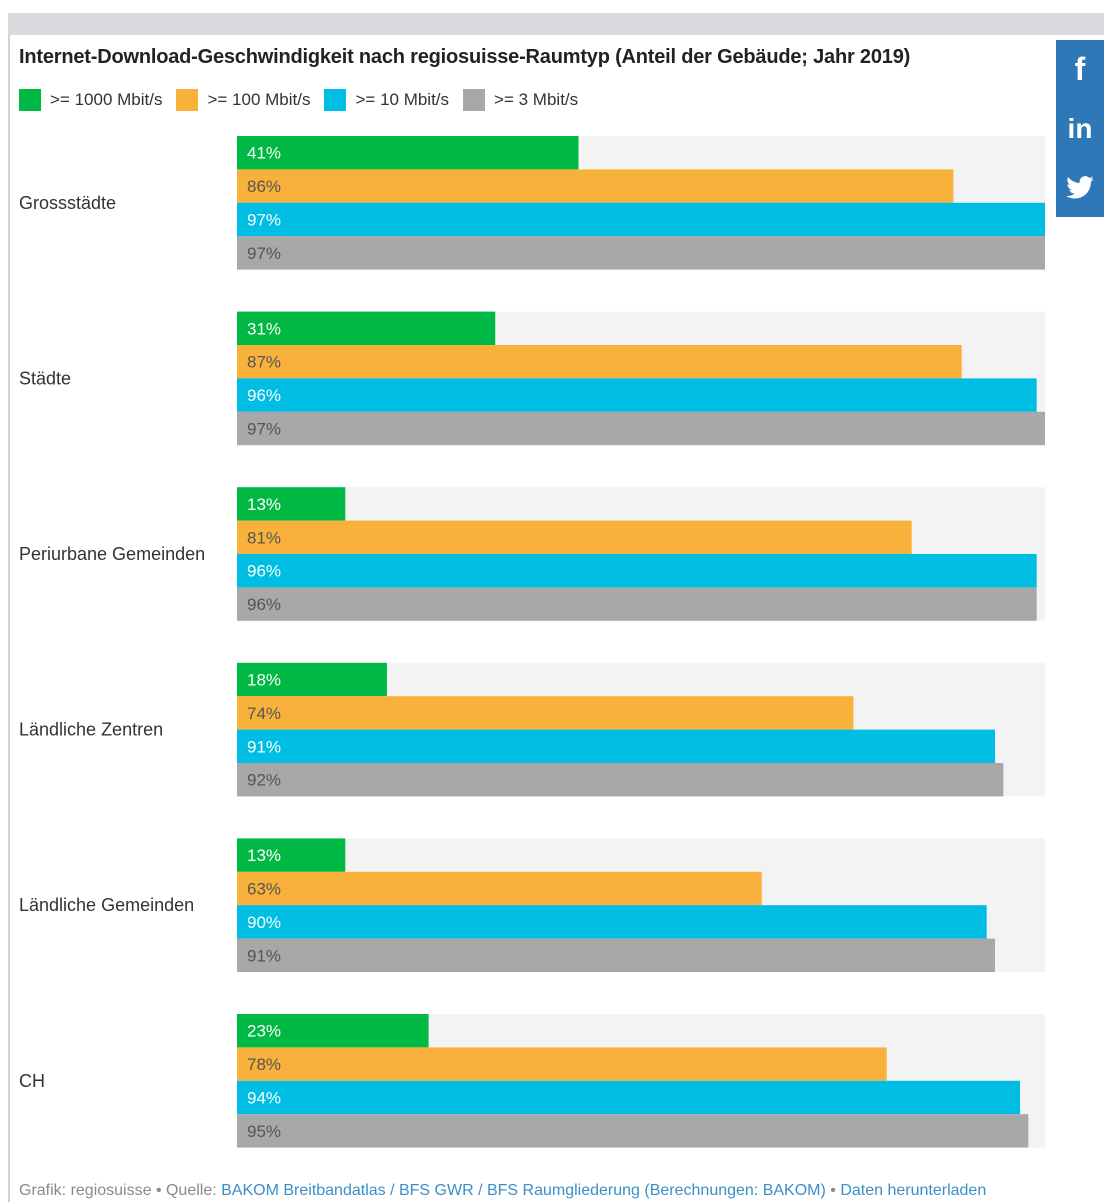 This screenshot has width=1104, height=1202. What do you see at coordinates (264, 362) in the screenshot?
I see `data-label-stadte-100: 87%` at bounding box center [264, 362].